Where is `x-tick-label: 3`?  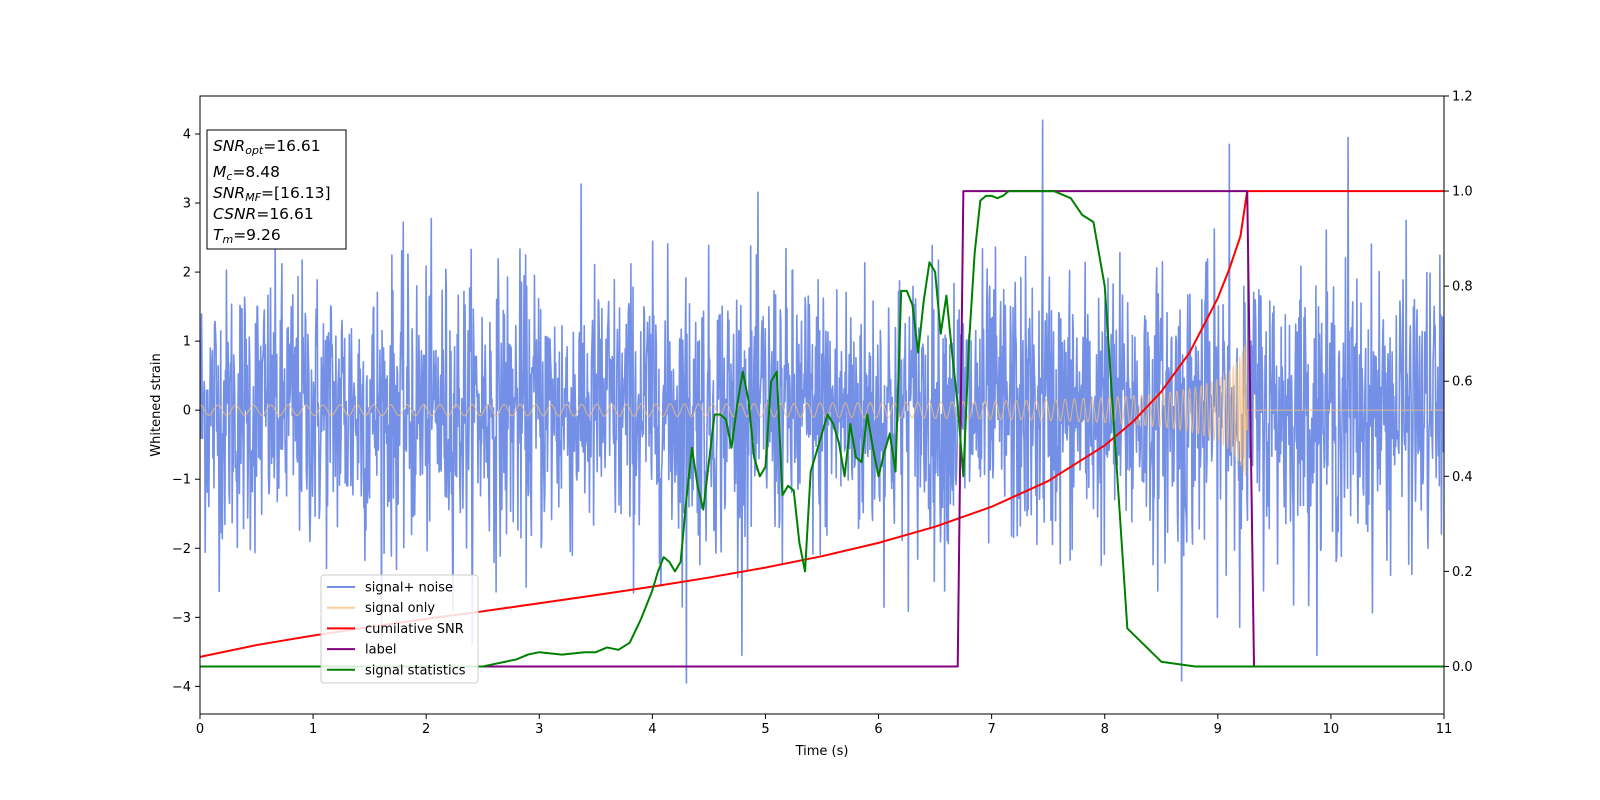 x-tick-label: 3 is located at coordinates (539, 729).